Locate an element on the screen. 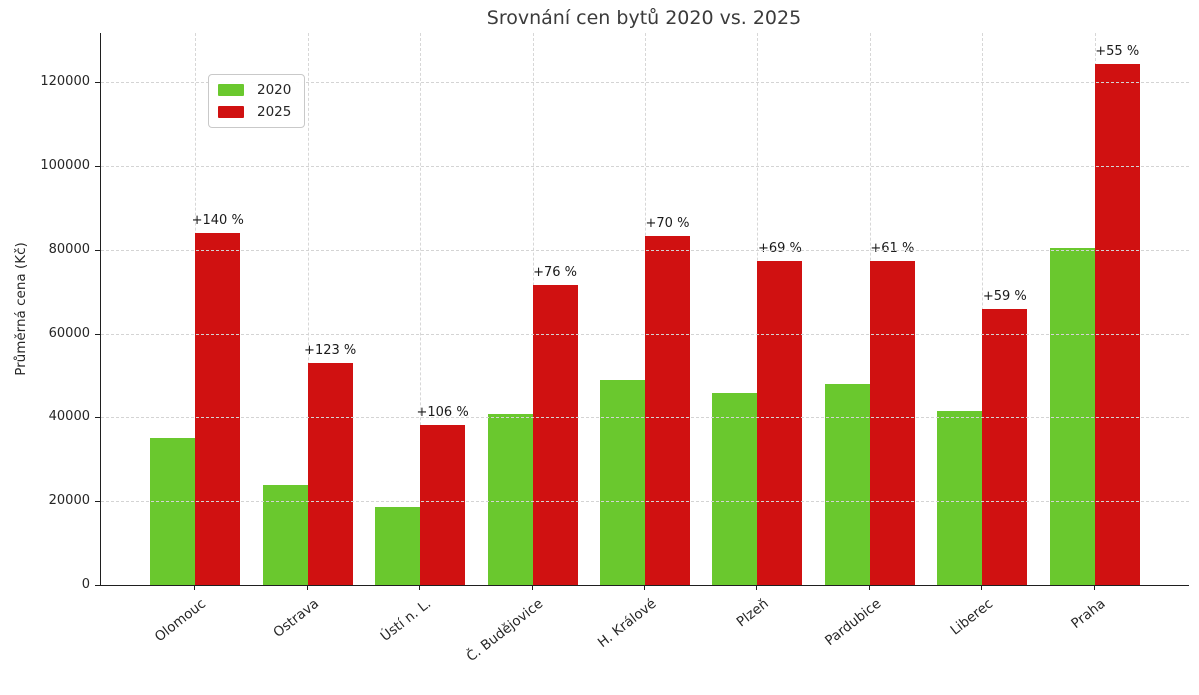 The image size is (1199, 695). bar-2025-6: +61 % is located at coordinates (892, 413).